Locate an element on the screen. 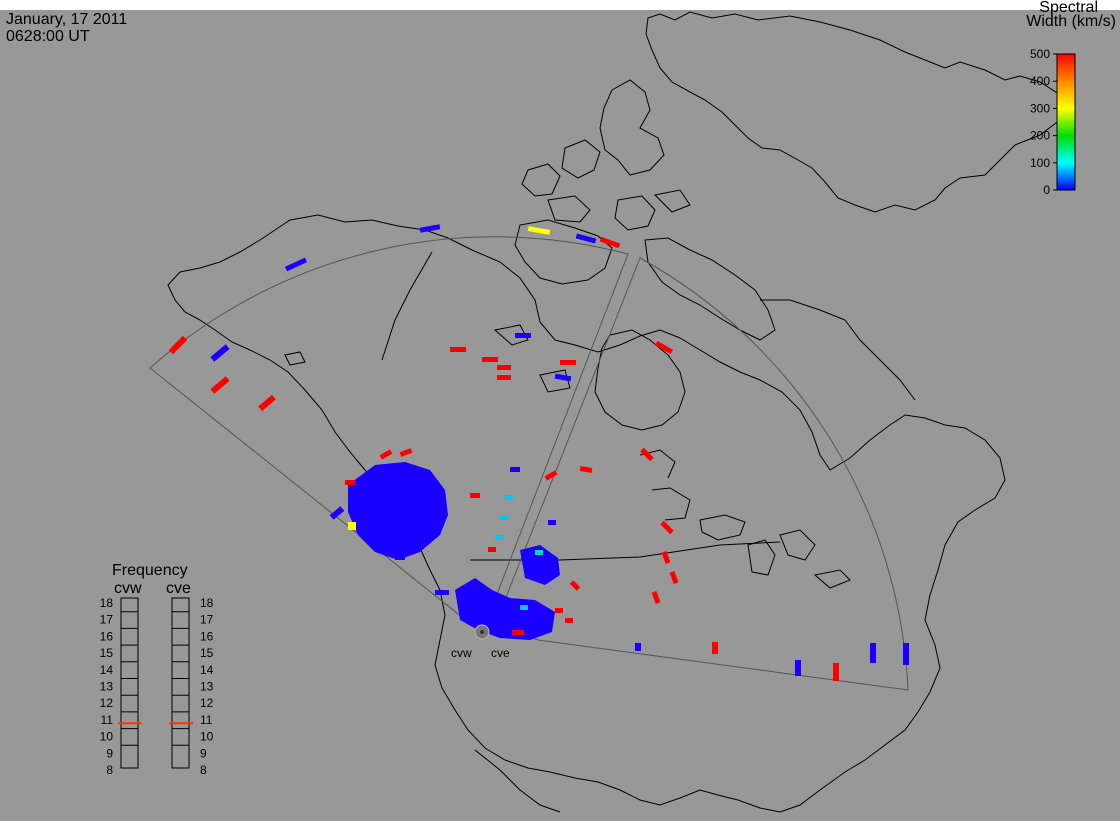 The image size is (1120, 821). radar-site-center is located at coordinates (482, 632).